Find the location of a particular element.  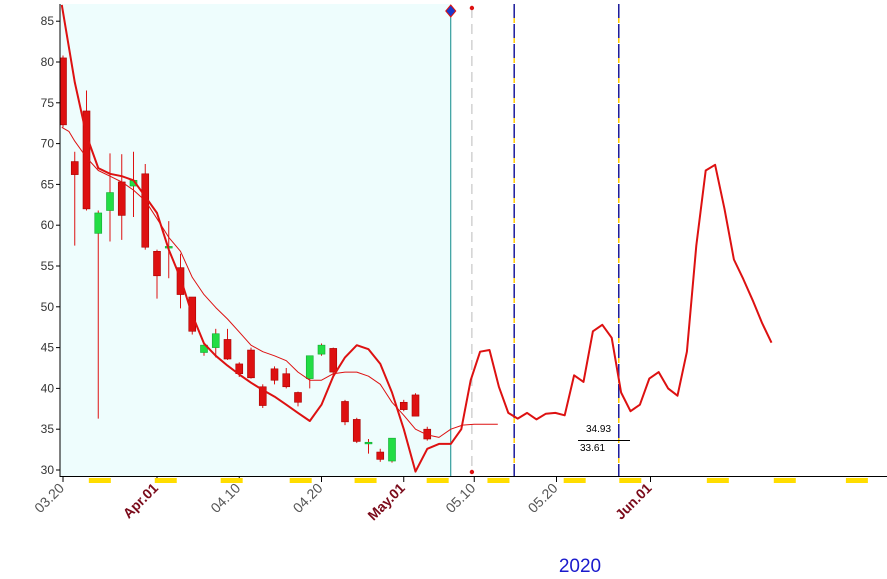

year-label: 2020 is located at coordinates (580, 566).